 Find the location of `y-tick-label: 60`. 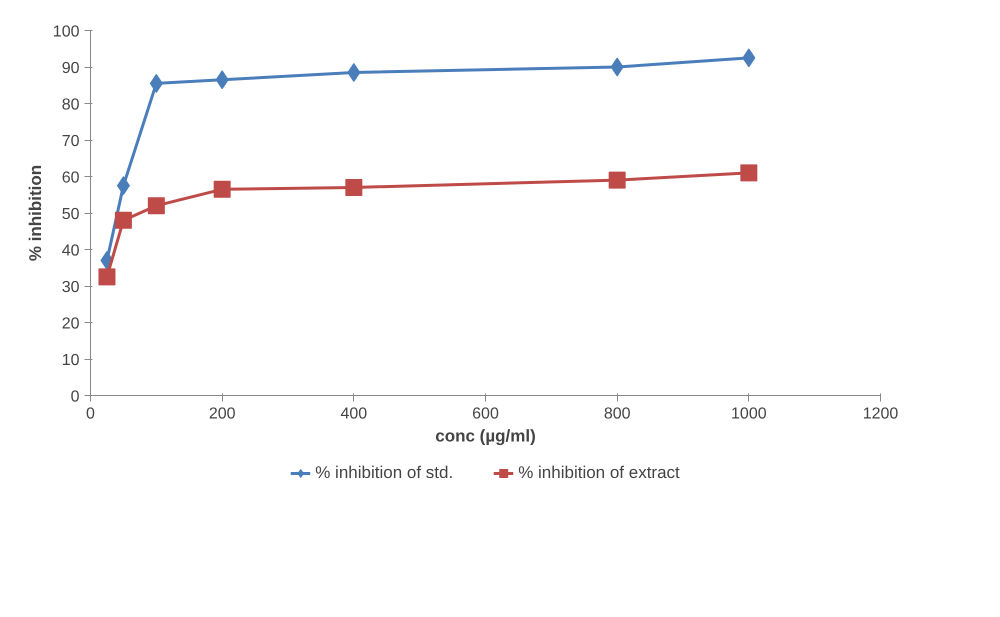

y-tick-label: 60 is located at coordinates (71, 178).